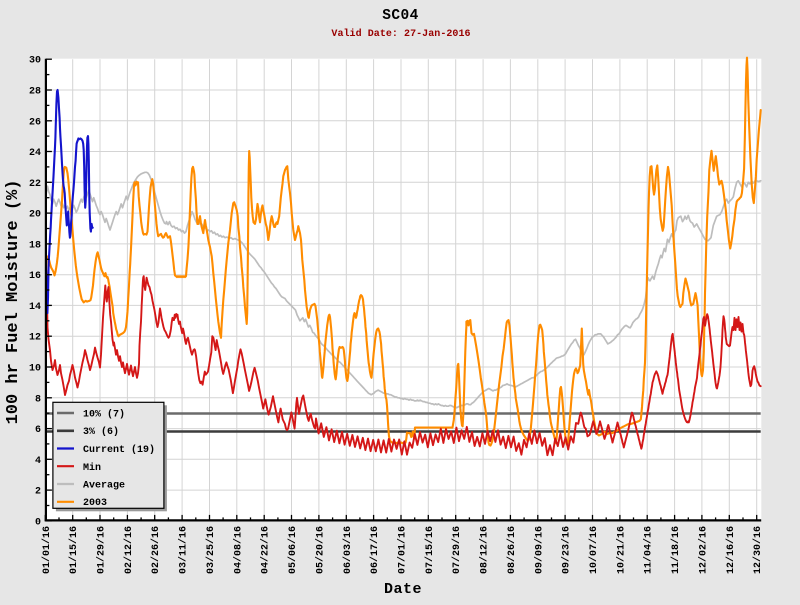 The height and width of the screenshot is (605, 800). What do you see at coordinates (35, 245) in the screenshot?
I see `svg-text: 18` at bounding box center [35, 245].